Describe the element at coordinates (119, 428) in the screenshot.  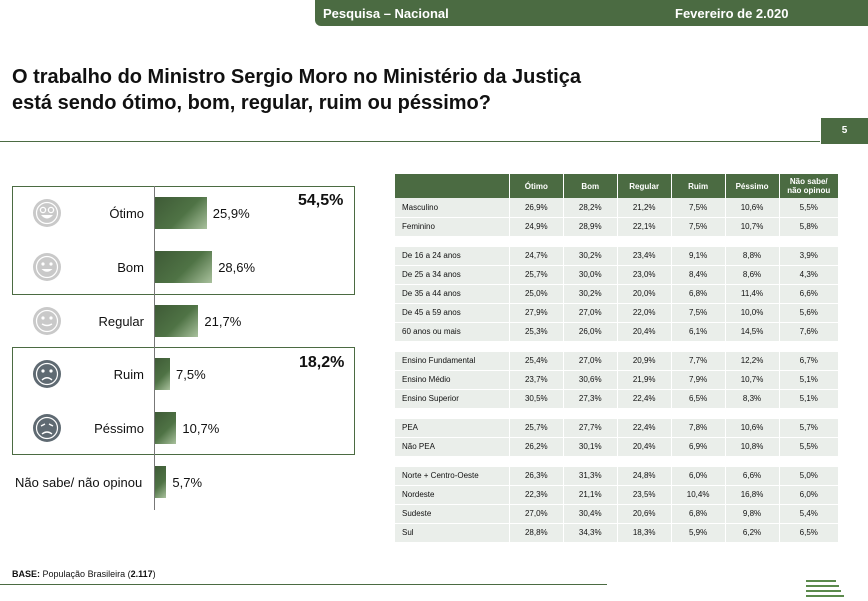
I see `category-label: Péssimo` at that location.